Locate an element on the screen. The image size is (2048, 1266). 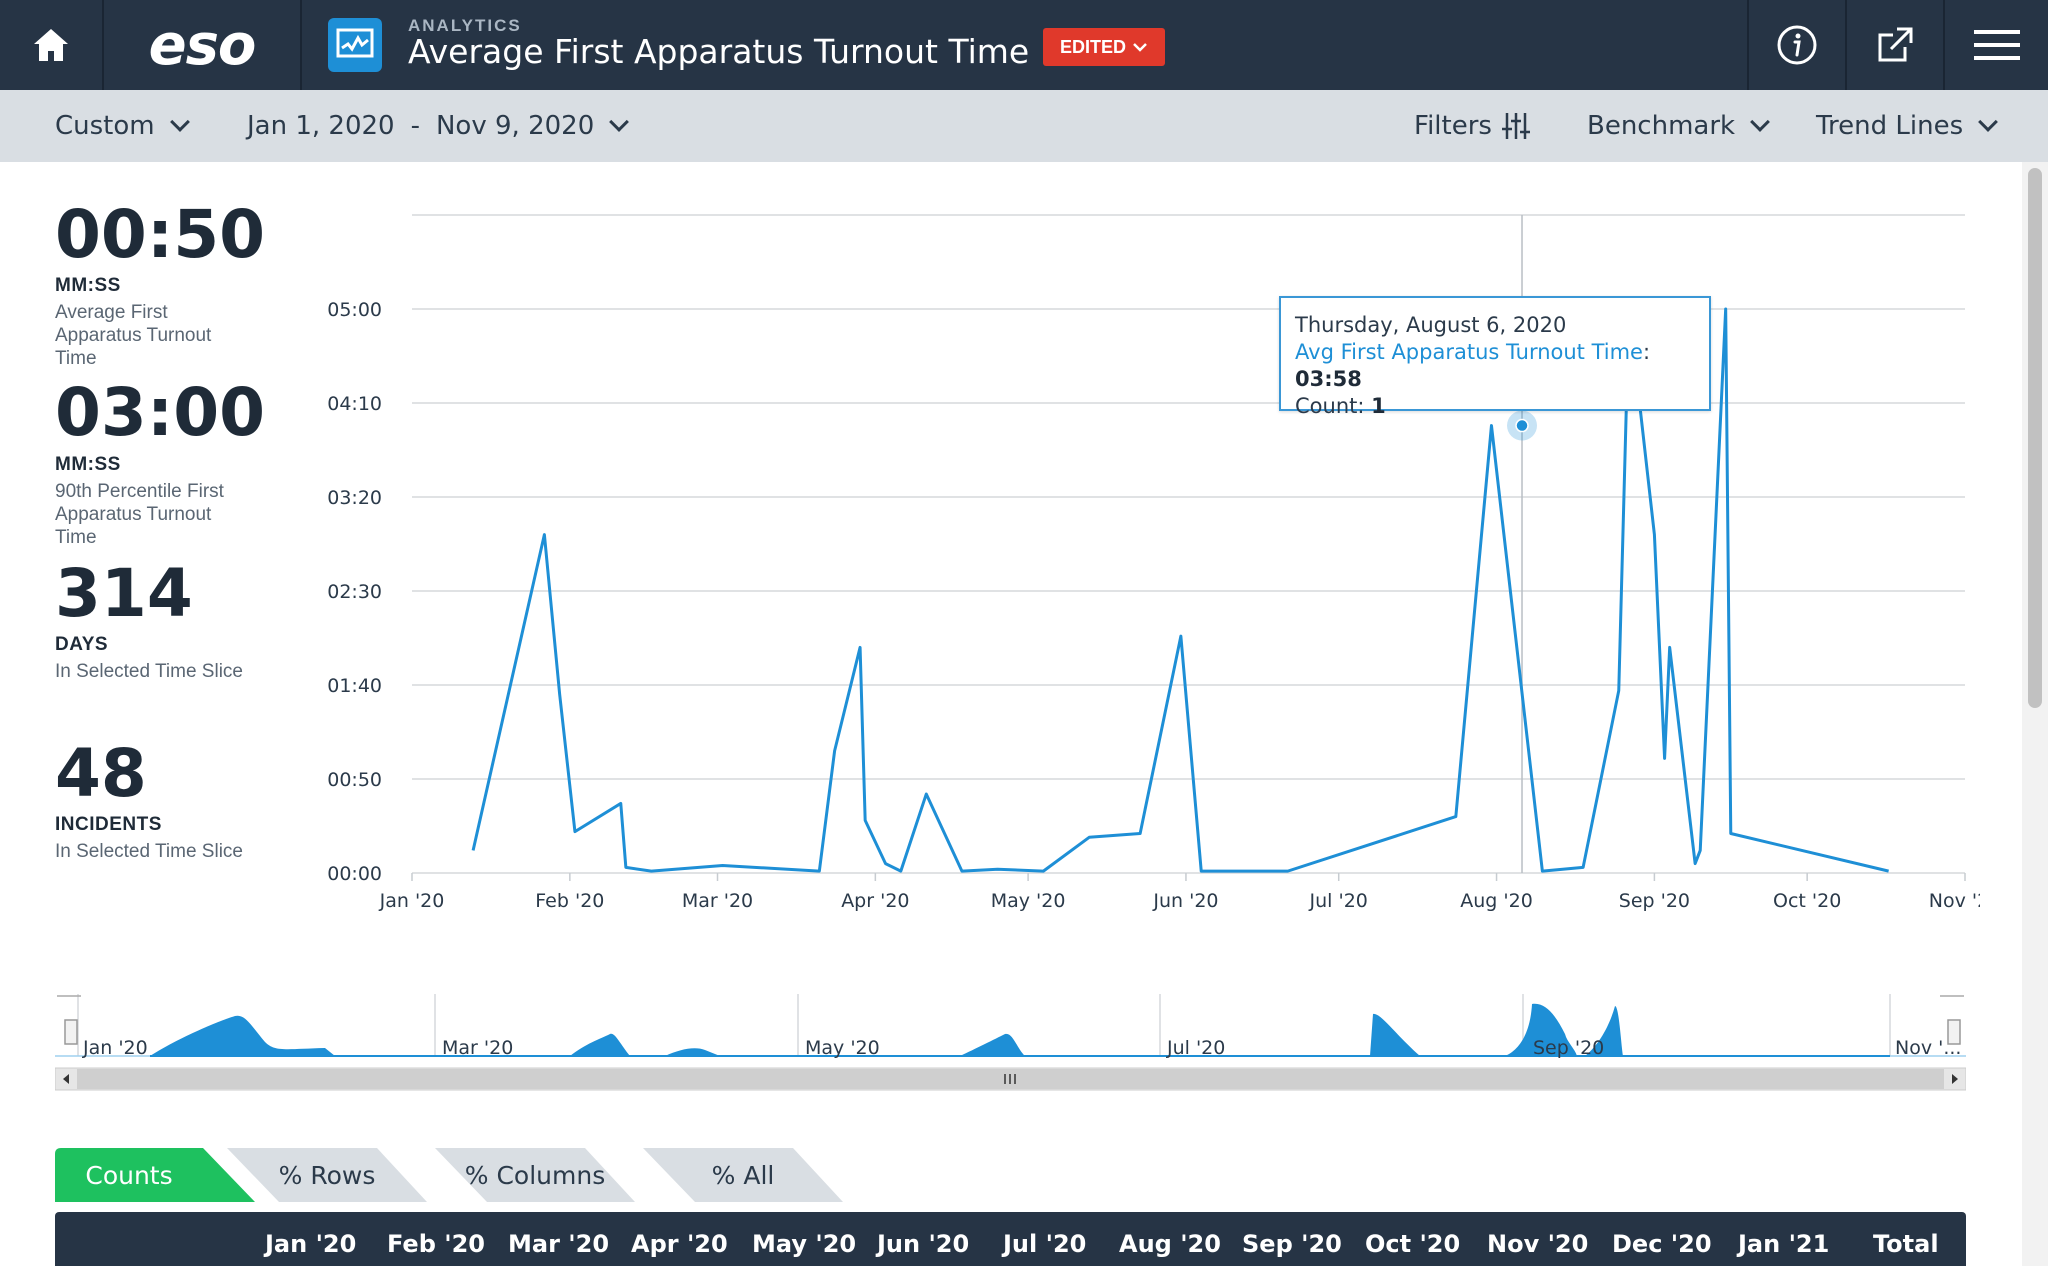
navigator-left-handle is located at coordinates (71, 1032).